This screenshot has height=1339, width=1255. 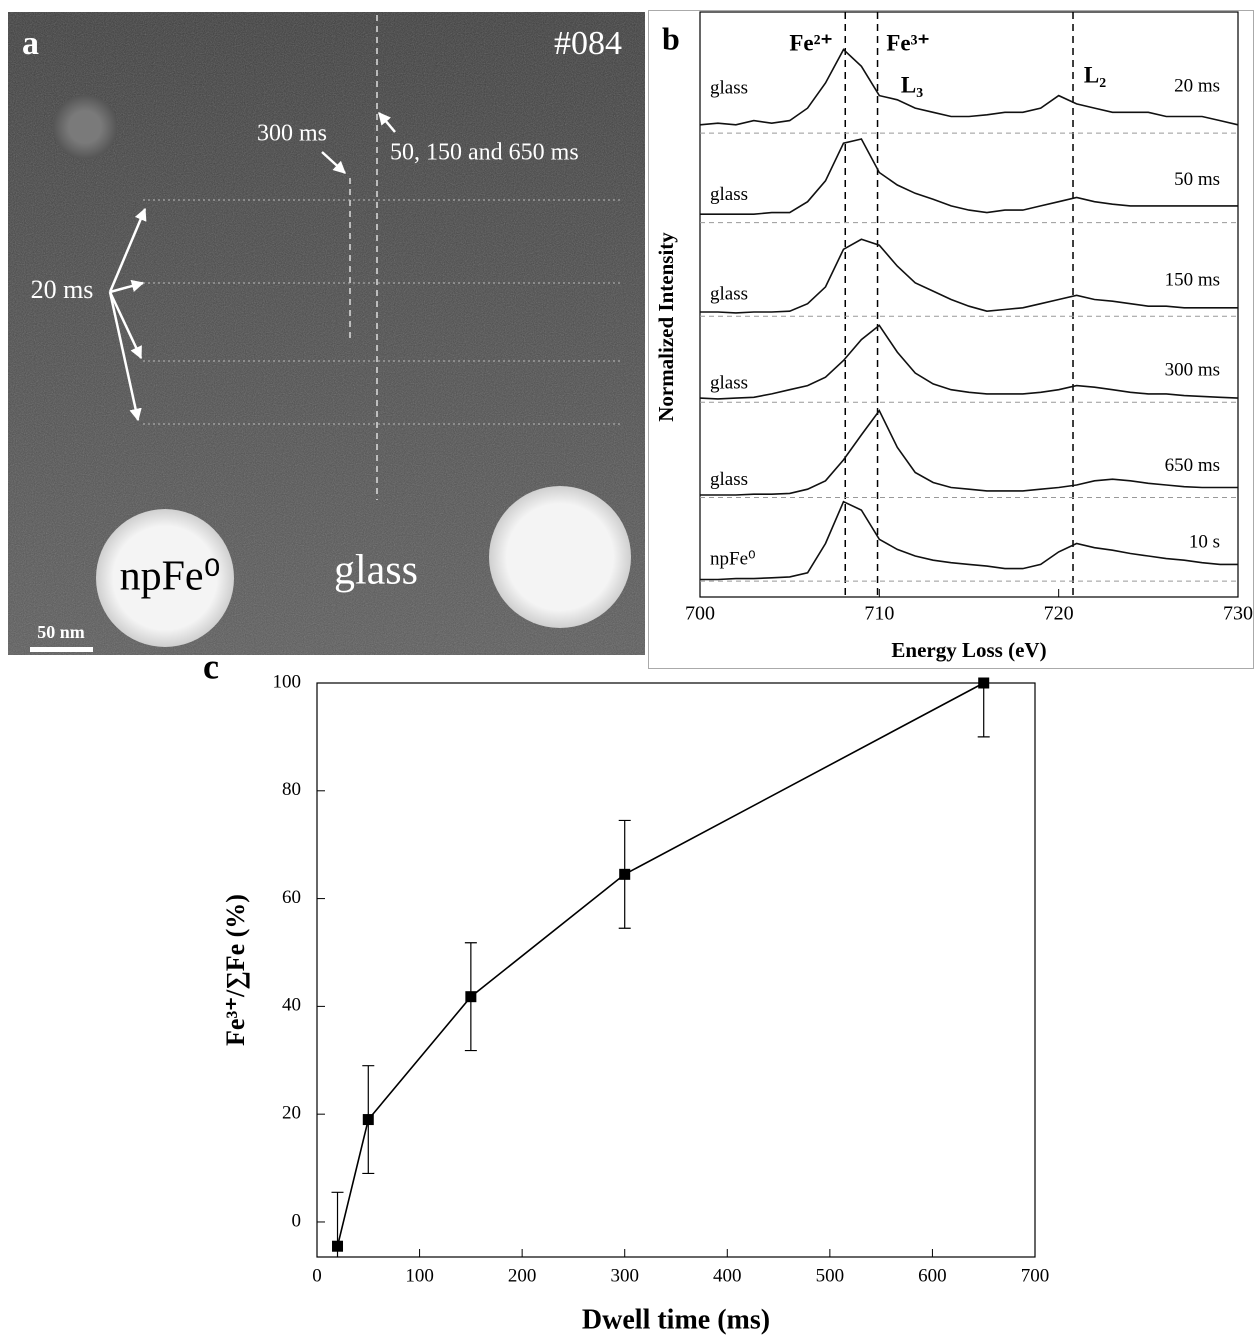 I want to click on scale-bar, so click(x=61, y=649).